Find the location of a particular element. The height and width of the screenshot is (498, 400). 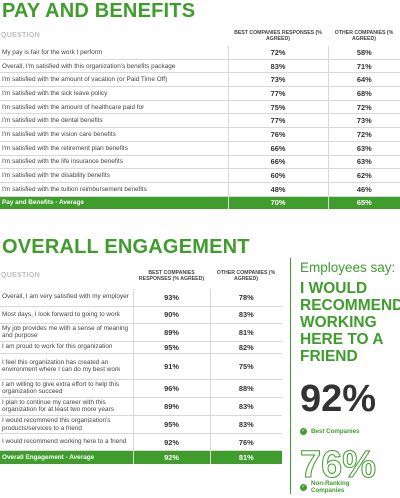

best-value-cell: 48% is located at coordinates (278, 189).